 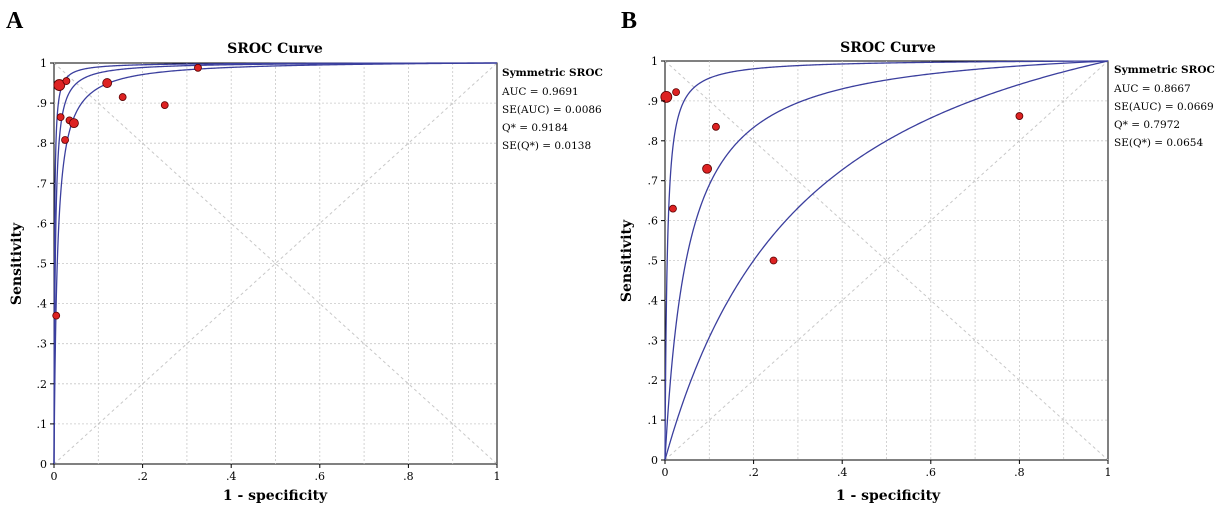 What do you see at coordinates (842, 176) in the screenshot?
I see `points-b` at bounding box center [842, 176].